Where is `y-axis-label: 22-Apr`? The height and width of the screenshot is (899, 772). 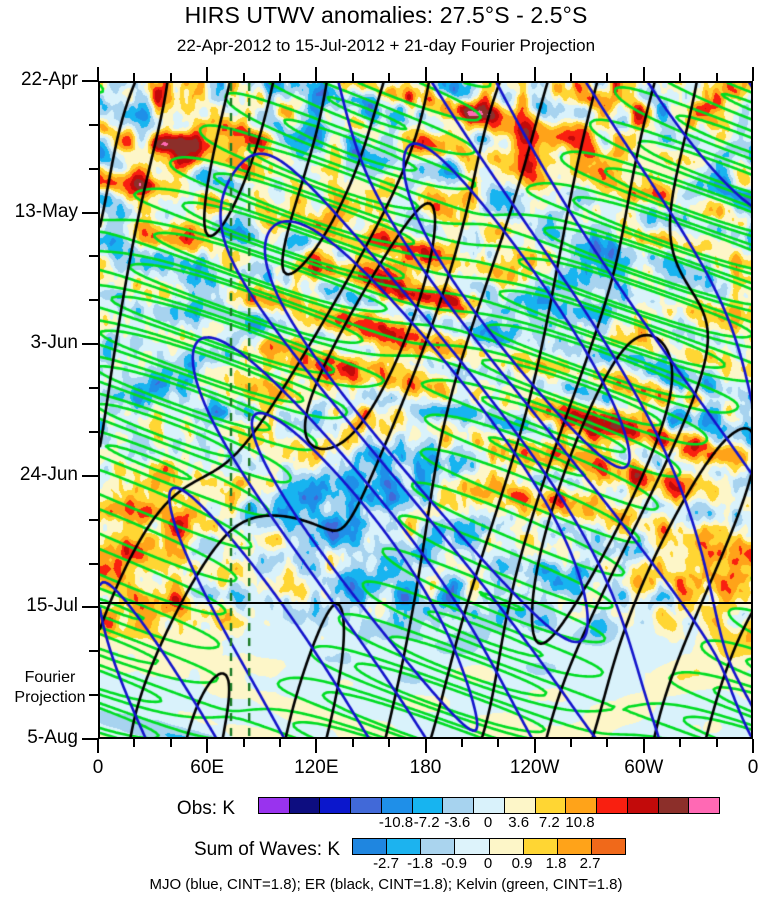
y-axis-label: 22-Apr is located at coordinates (49, 79).